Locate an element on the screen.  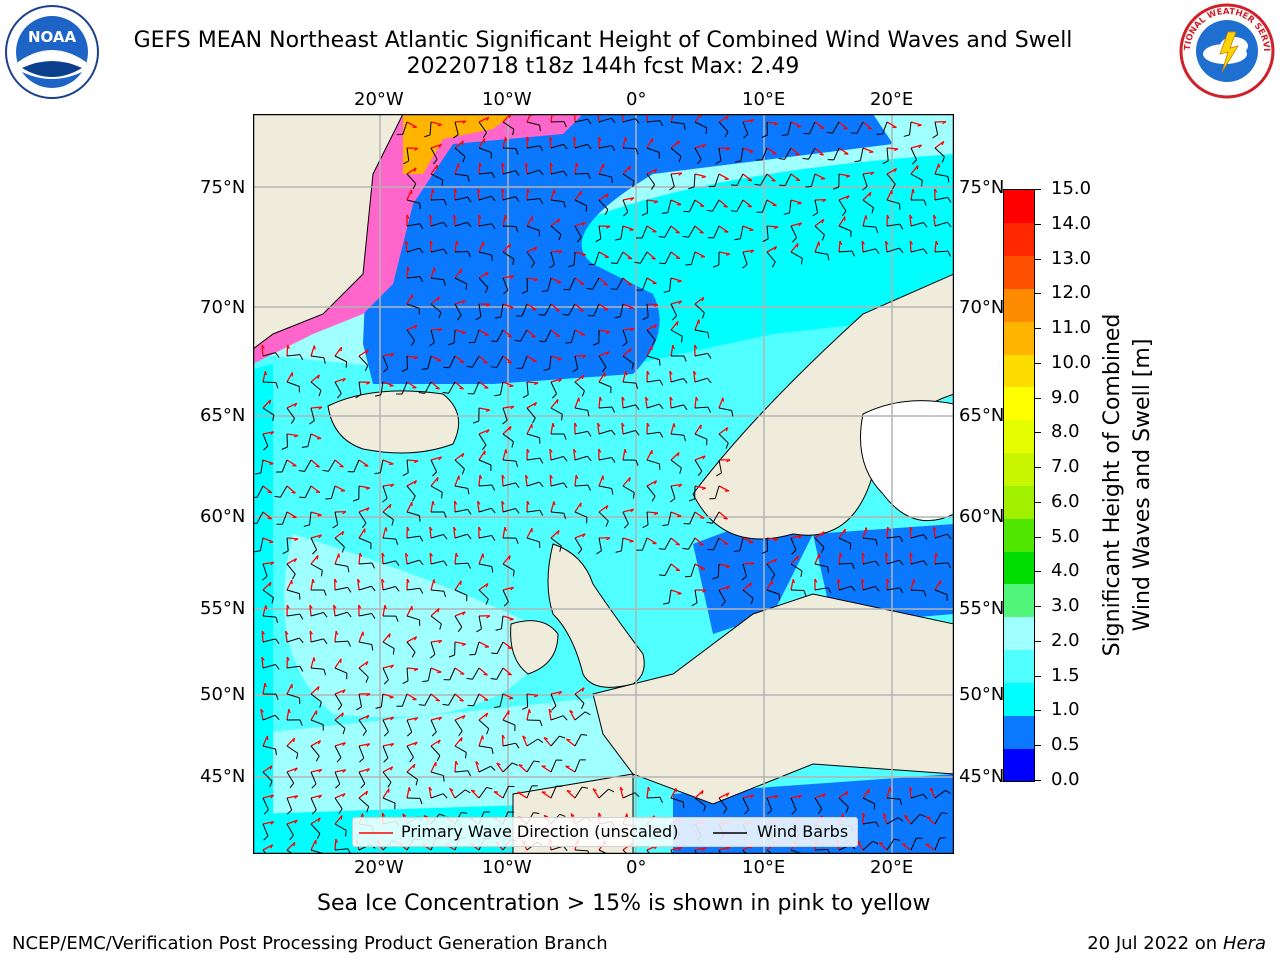
colorbar-tick-label: 7.0 is located at coordinates (1065, 467).